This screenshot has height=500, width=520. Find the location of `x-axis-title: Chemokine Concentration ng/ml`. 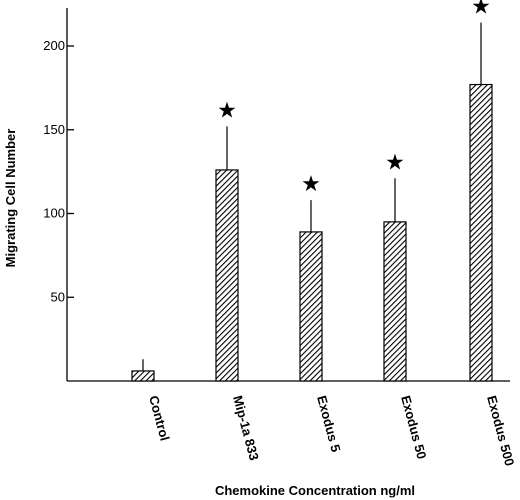

x-axis-title: Chemokine Concentration ng/ml is located at coordinates (315, 490).